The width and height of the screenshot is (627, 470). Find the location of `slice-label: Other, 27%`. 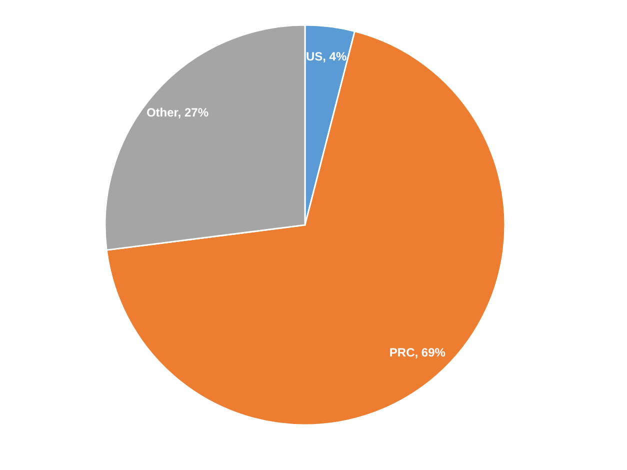

slice-label: Other, 27% is located at coordinates (177, 113).